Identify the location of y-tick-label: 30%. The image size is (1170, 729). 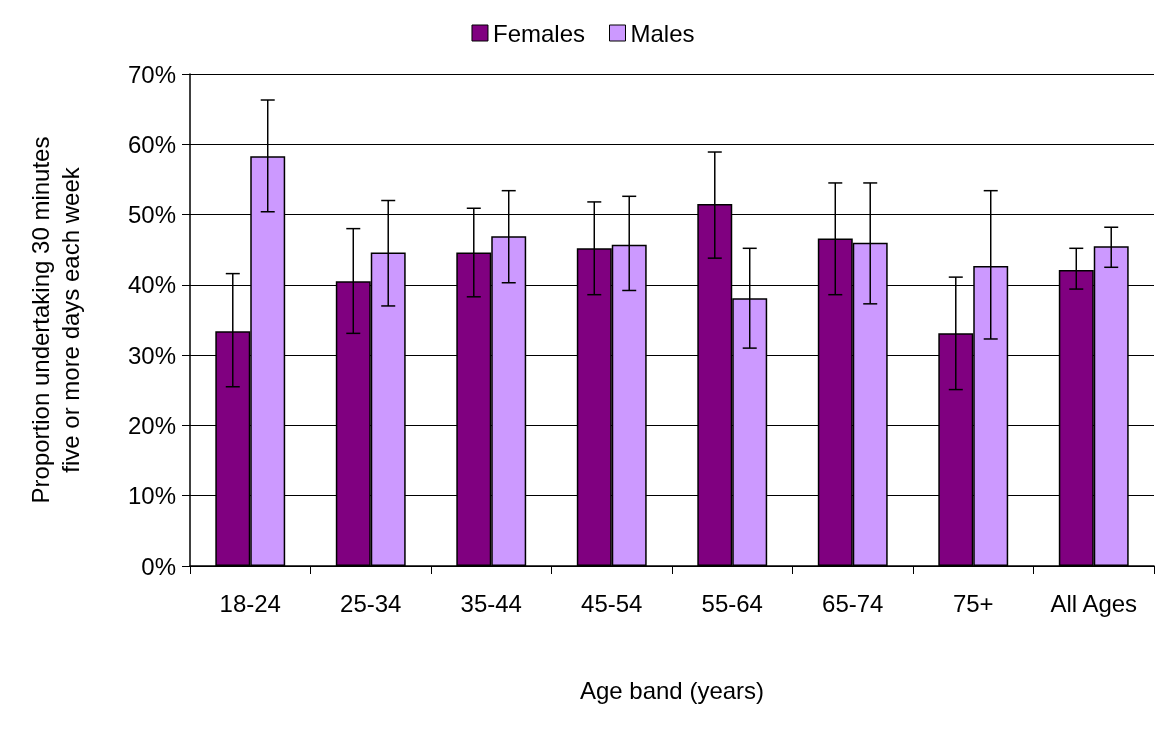
(151, 355).